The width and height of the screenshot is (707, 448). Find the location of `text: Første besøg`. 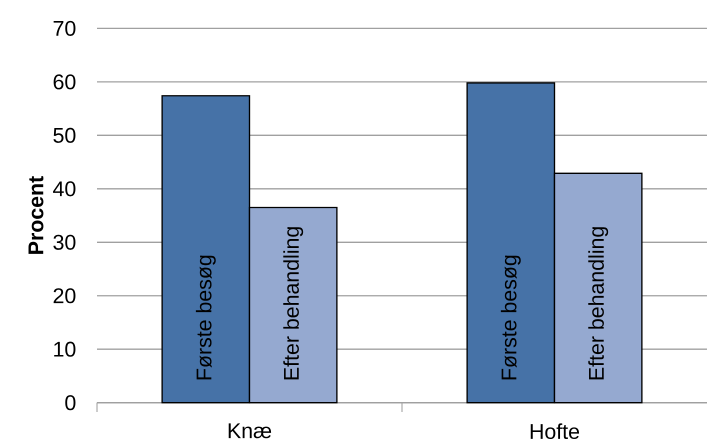

text: Første besøg is located at coordinates (510, 318).